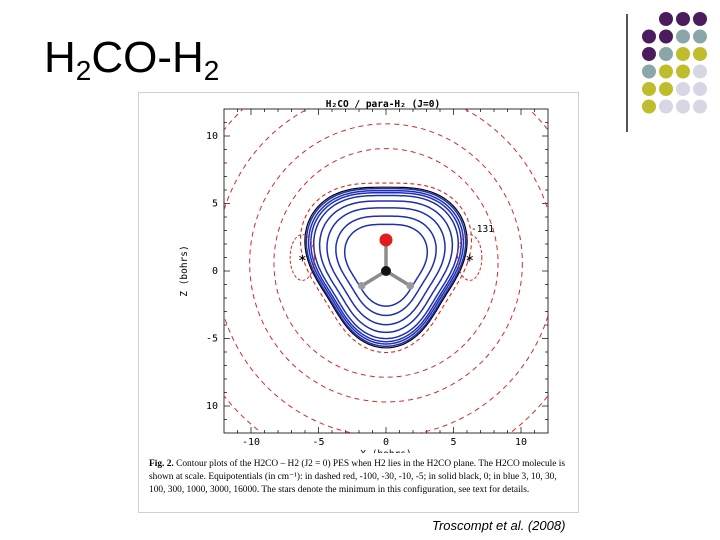 This screenshot has height=540, width=720. Describe the element at coordinates (499, 525) in the screenshot. I see `citation: Troscompt et al. (2008)` at that location.